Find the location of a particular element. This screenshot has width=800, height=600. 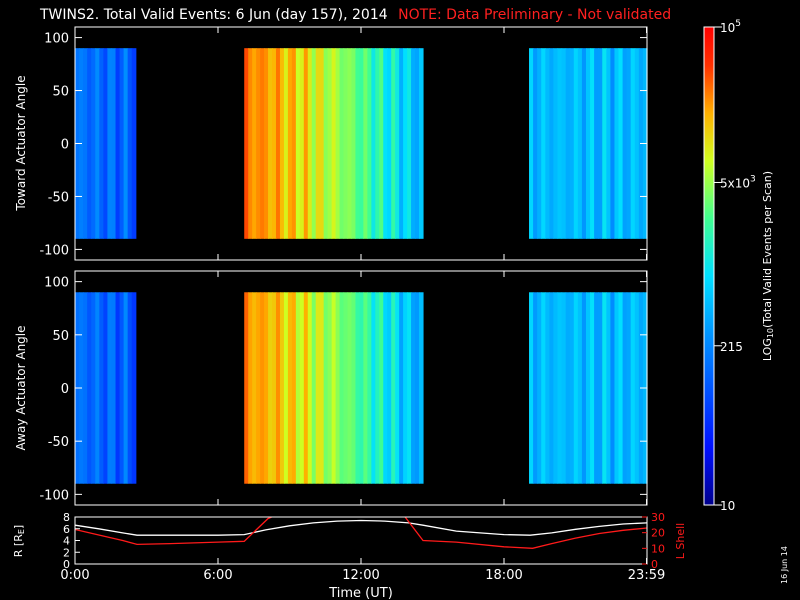

lshell-ytick-label: 0 is located at coordinates (654, 564).